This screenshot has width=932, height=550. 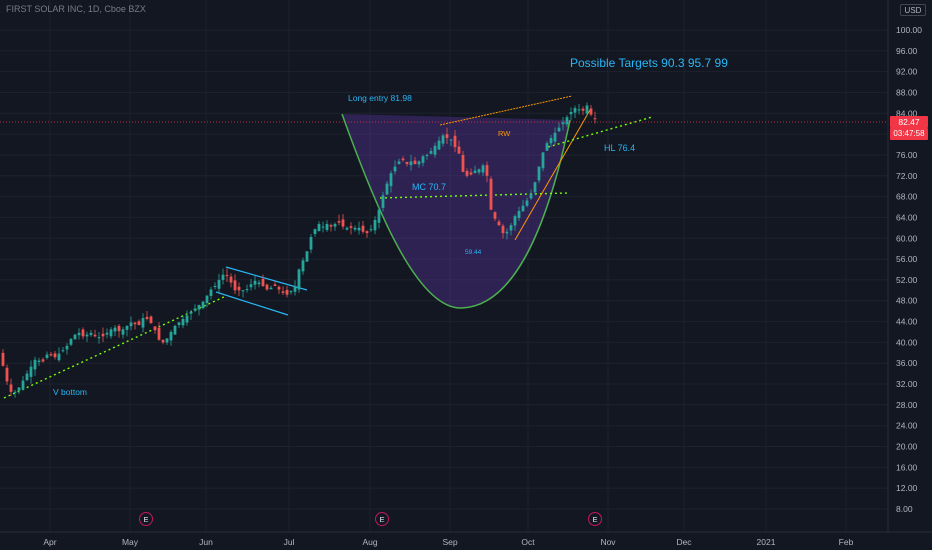 What do you see at coordinates (907, 280) in the screenshot?
I see `y-tick-label: 52.00` at bounding box center [907, 280].